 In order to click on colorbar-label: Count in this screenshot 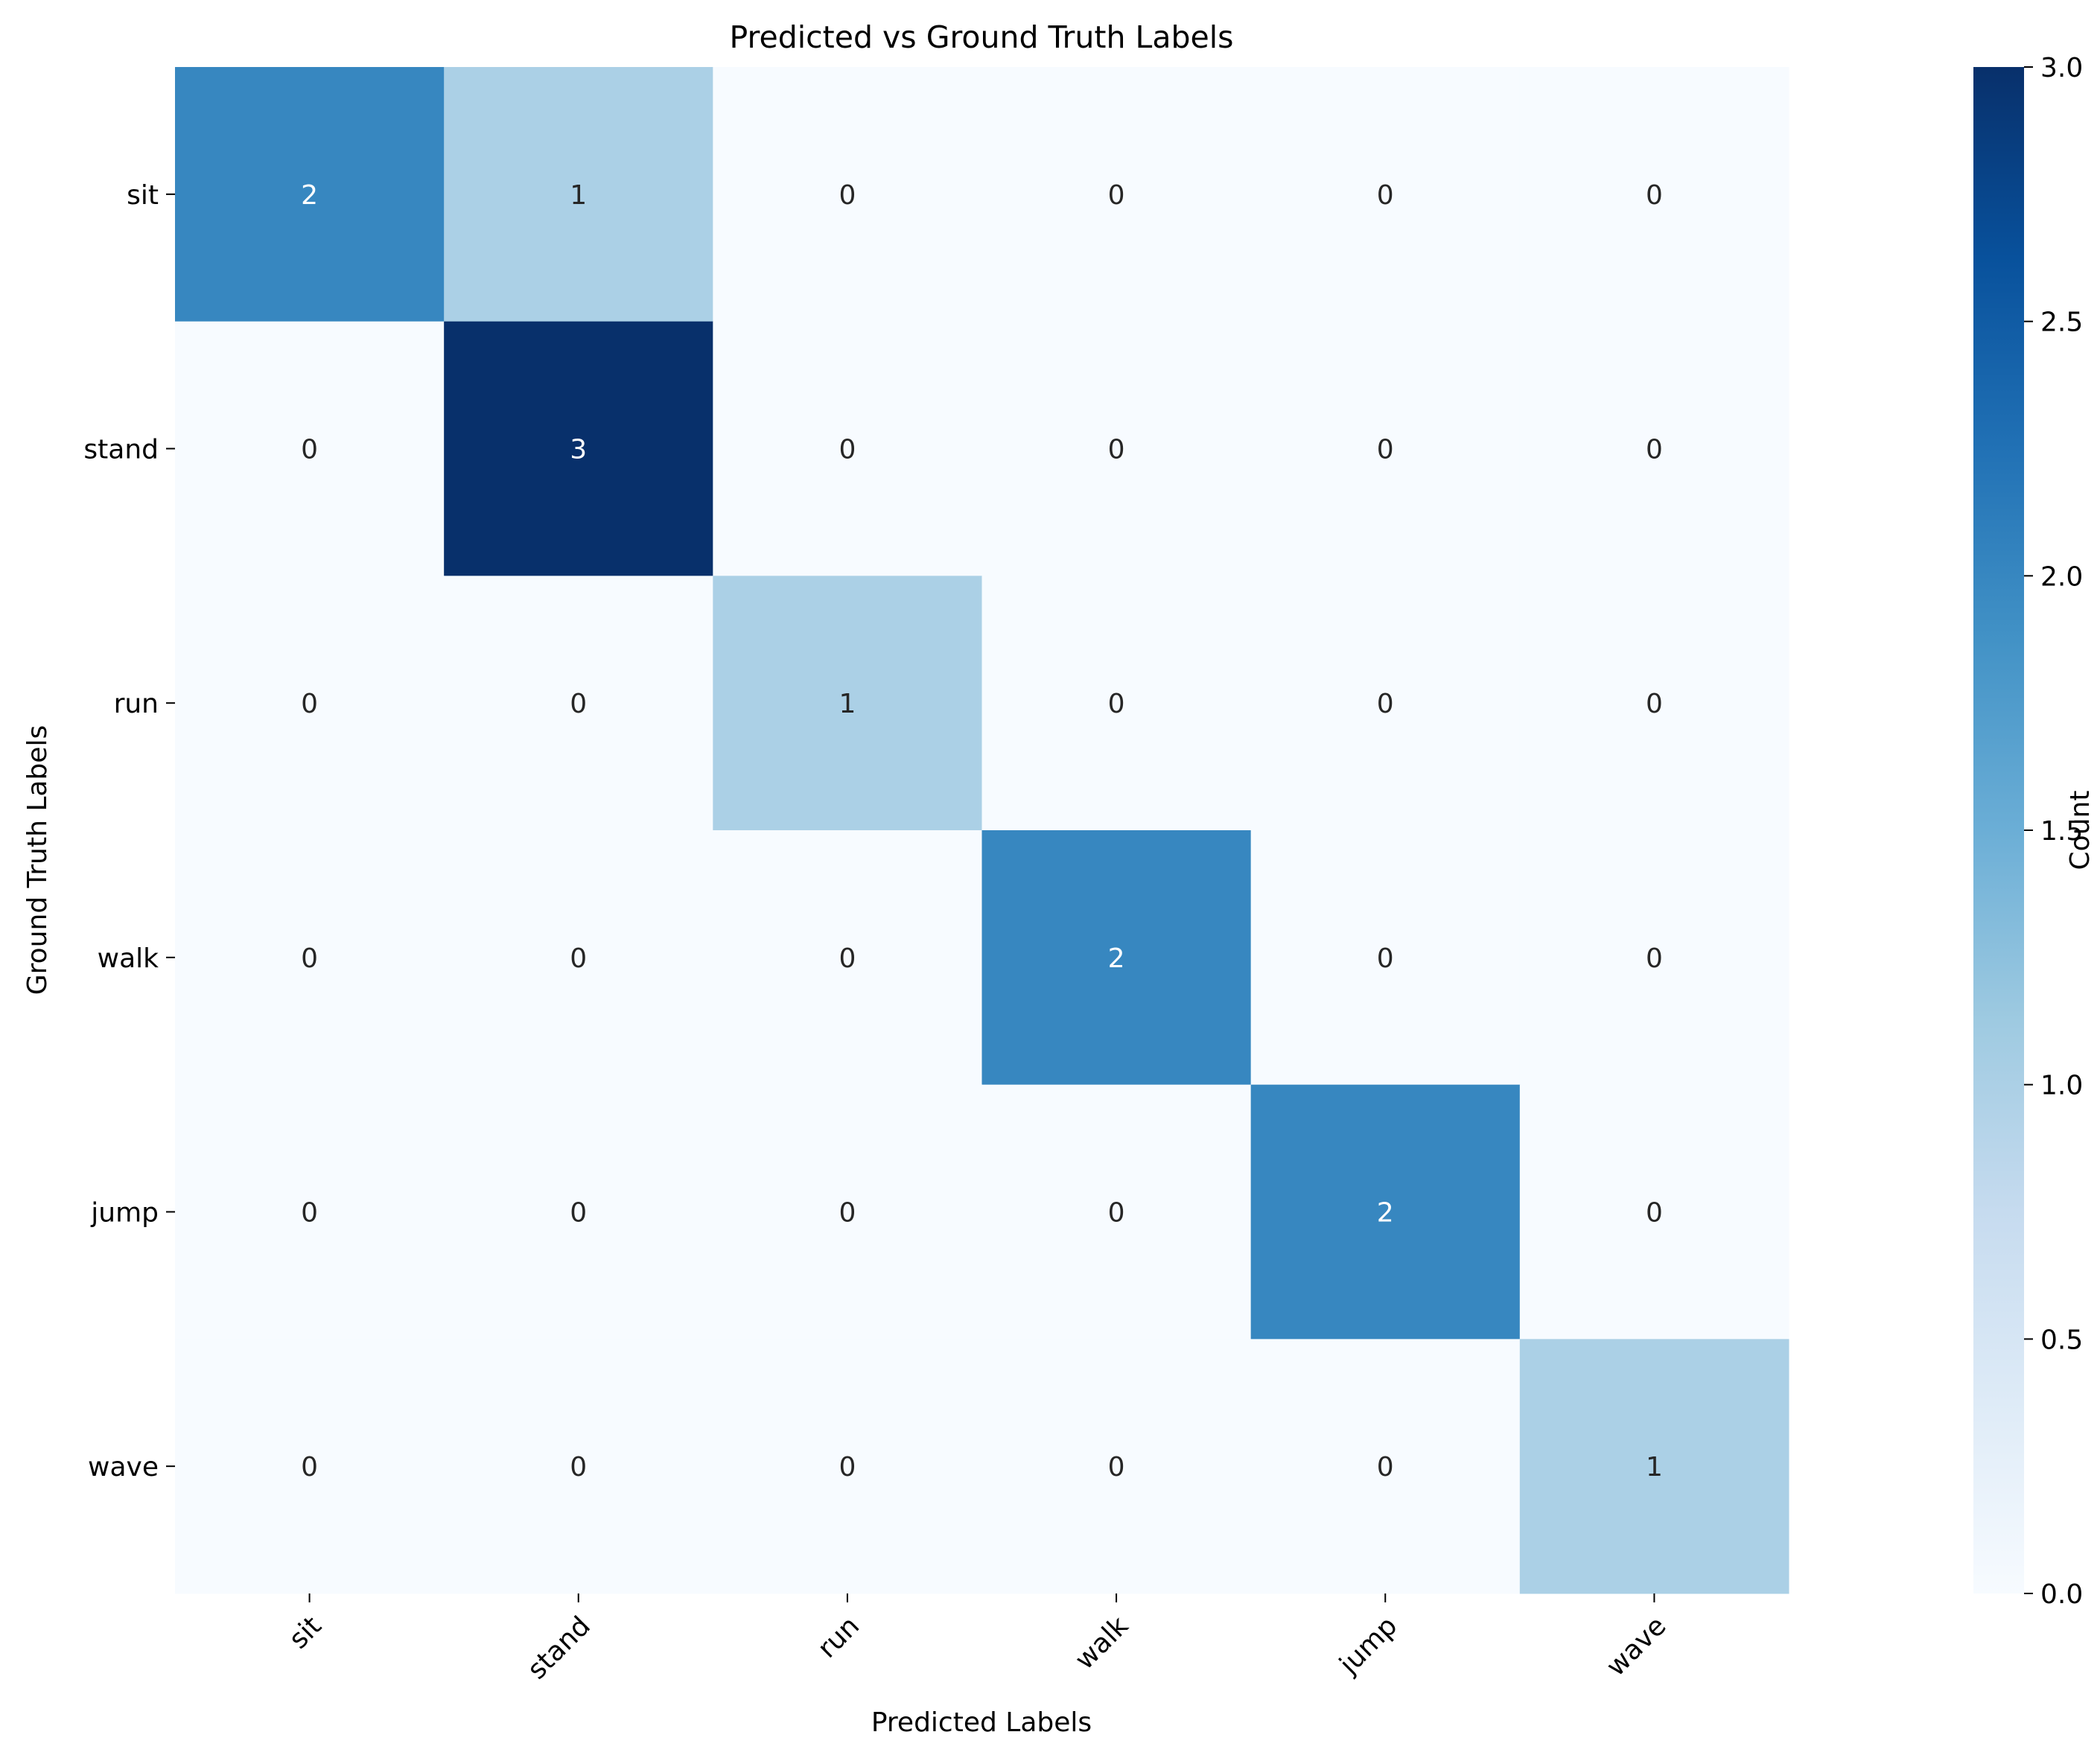, I will do `click(2080, 831)`.